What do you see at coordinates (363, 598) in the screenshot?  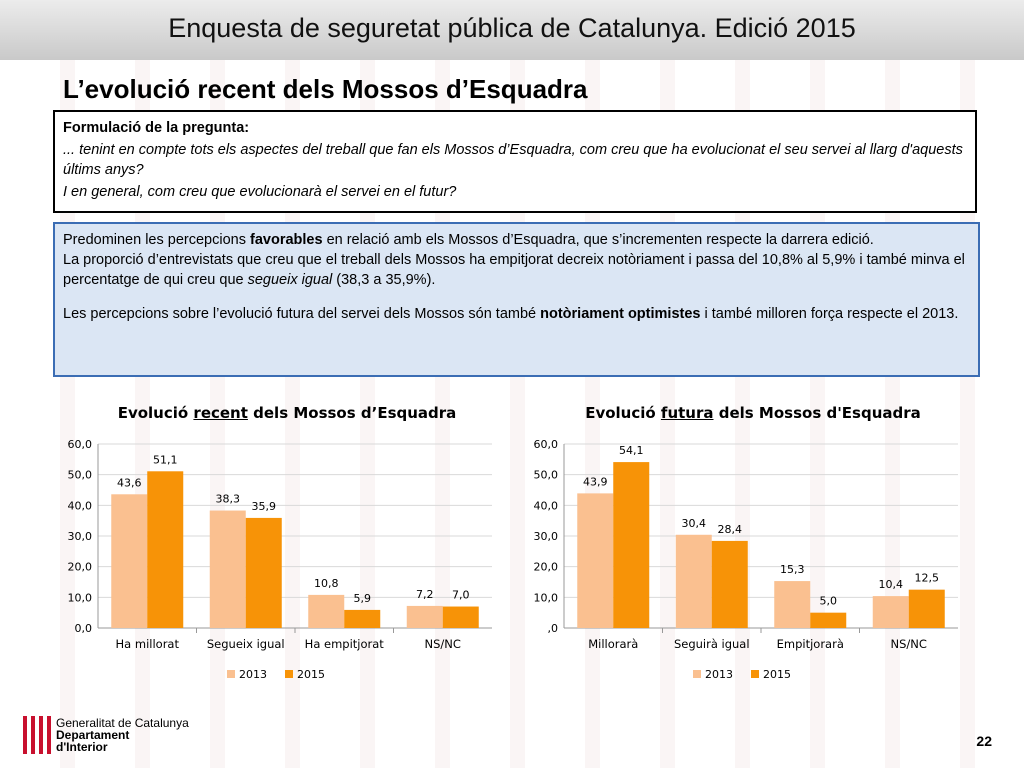 I see `data-label: 5,9` at bounding box center [363, 598].